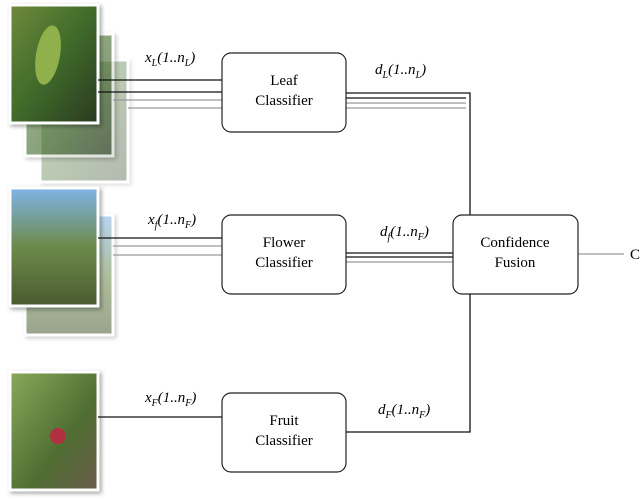  Describe the element at coordinates (48, 55) in the screenshot. I see `leaf-shape` at that location.